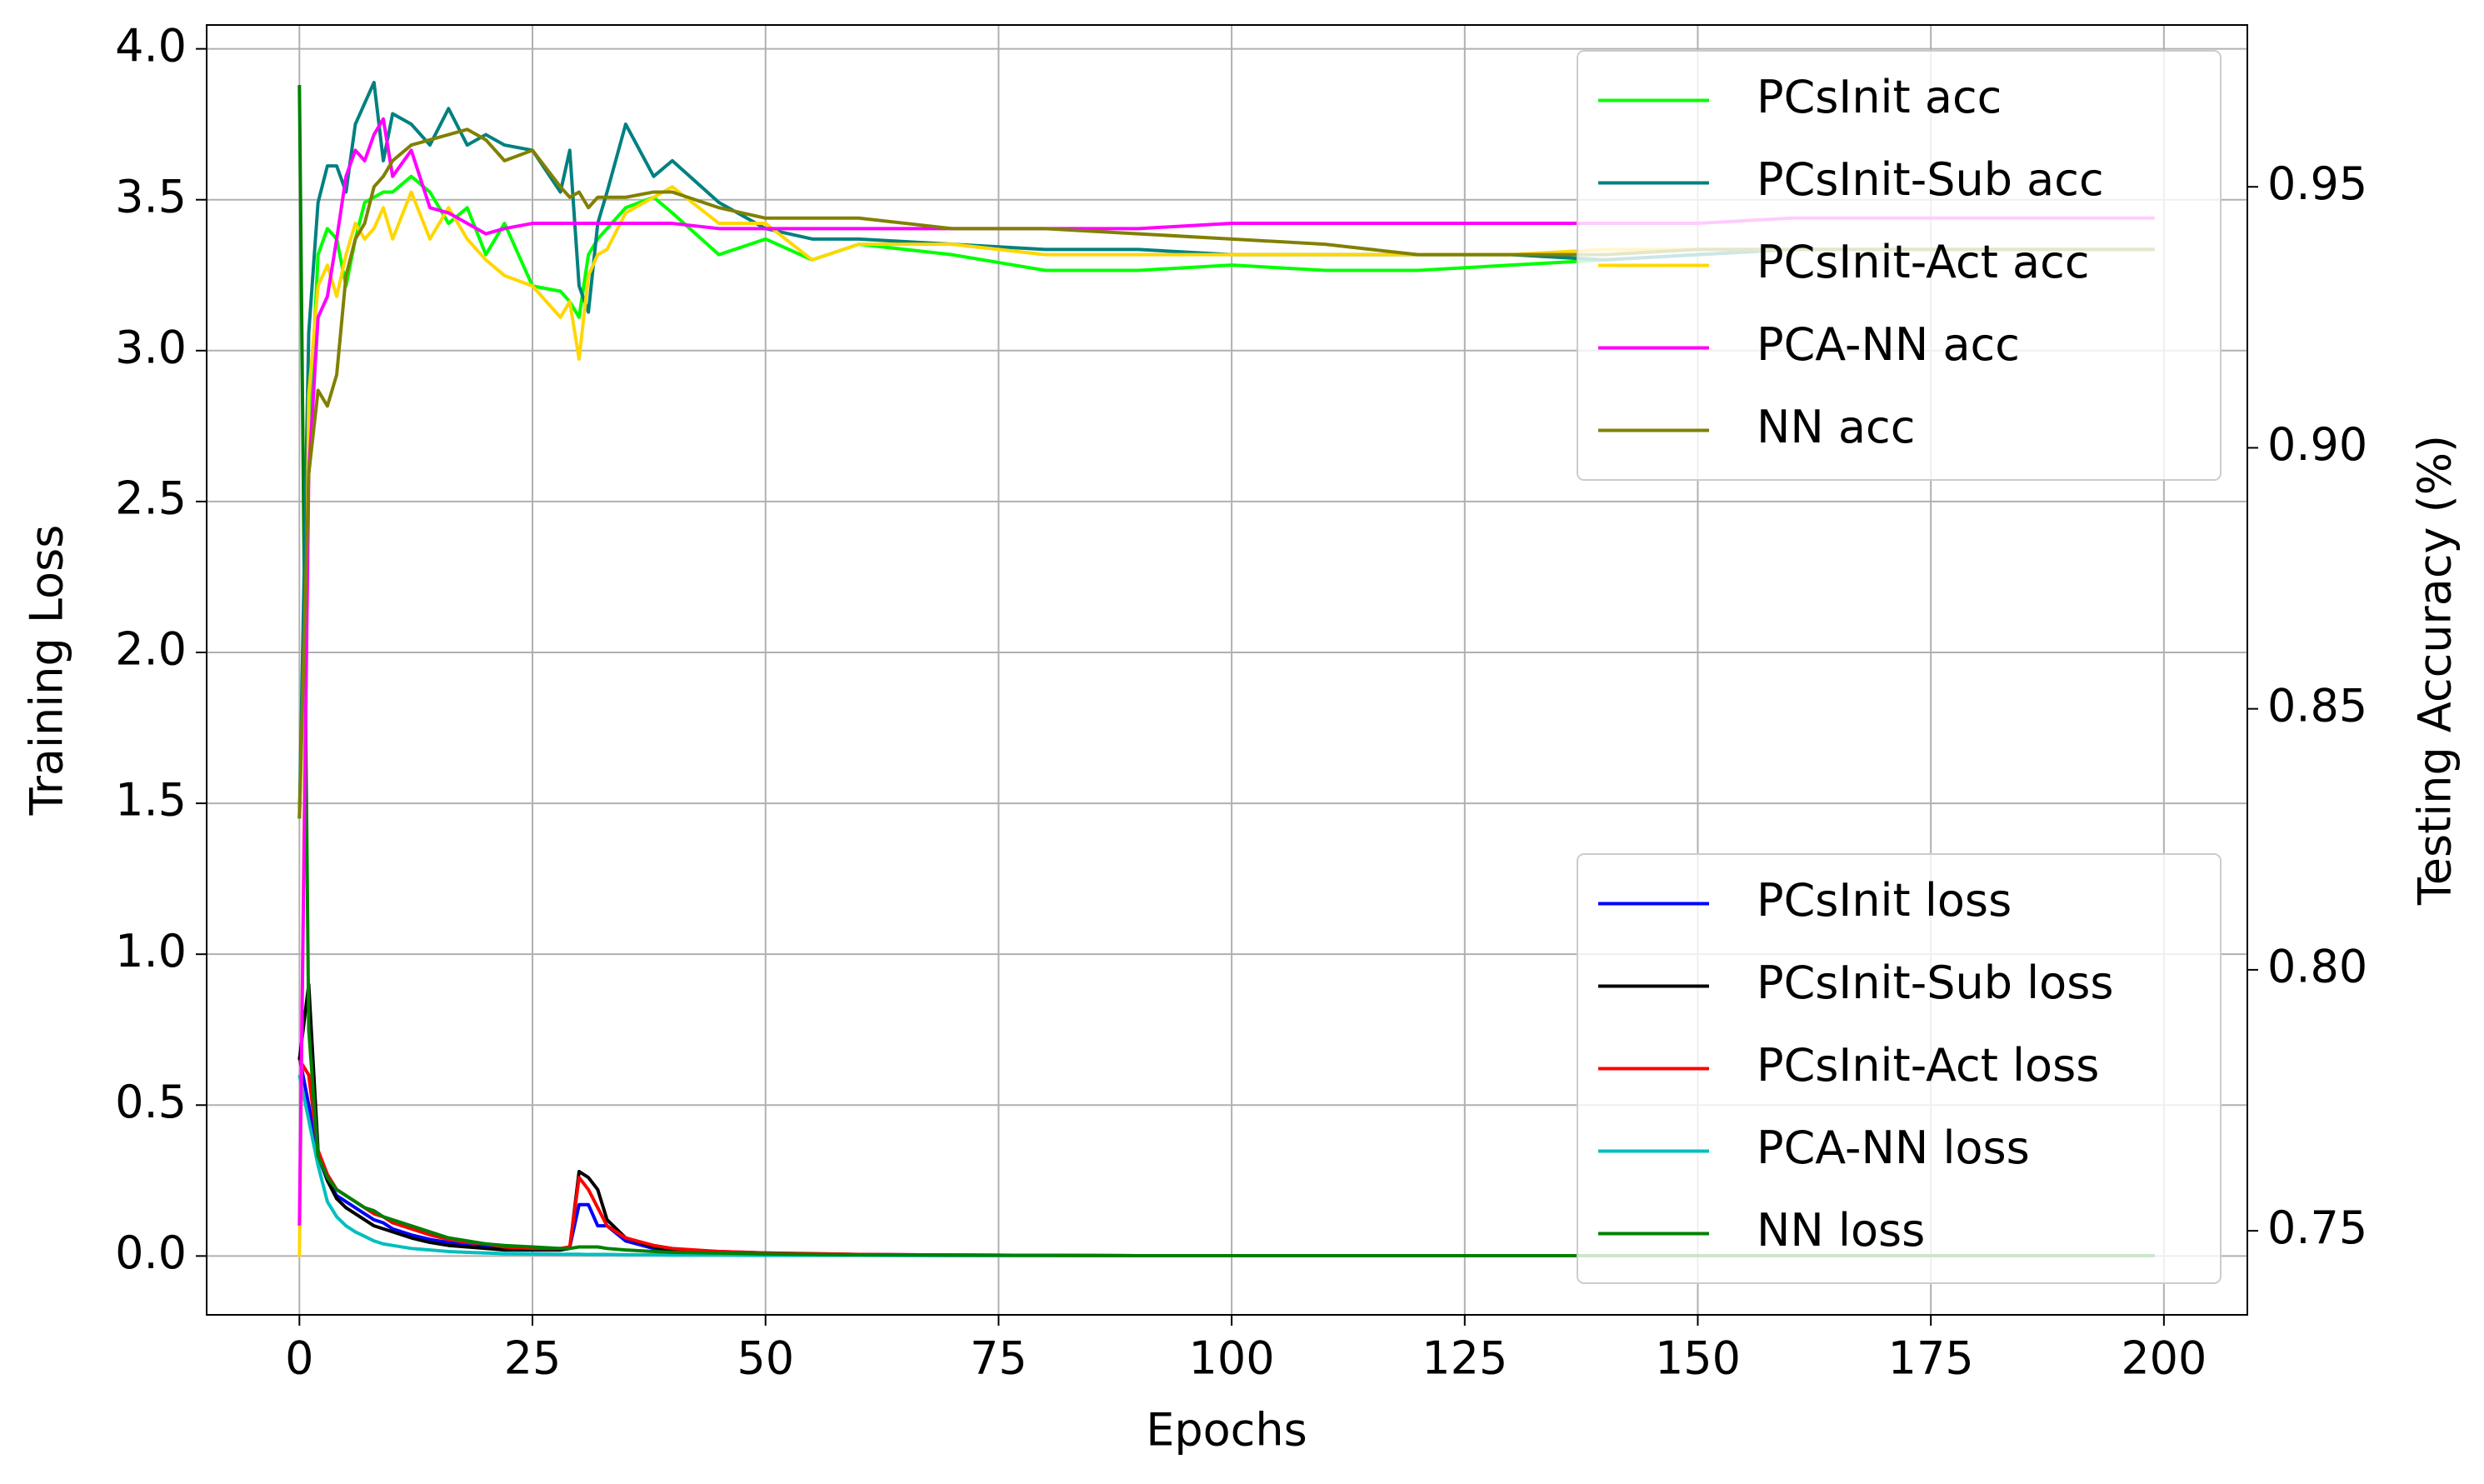  Describe the element at coordinates (1836, 427) in the screenshot. I see `legend-label: NN acc` at that location.